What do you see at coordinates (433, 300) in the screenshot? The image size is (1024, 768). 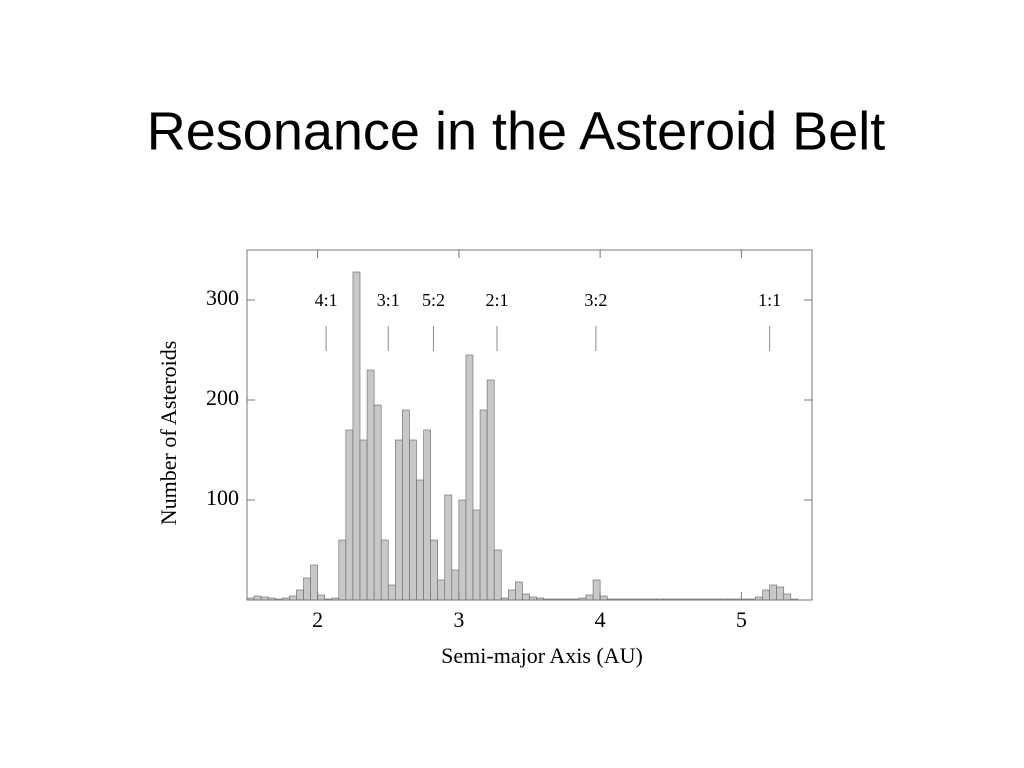 I see `resonance-label: 5:2` at bounding box center [433, 300].